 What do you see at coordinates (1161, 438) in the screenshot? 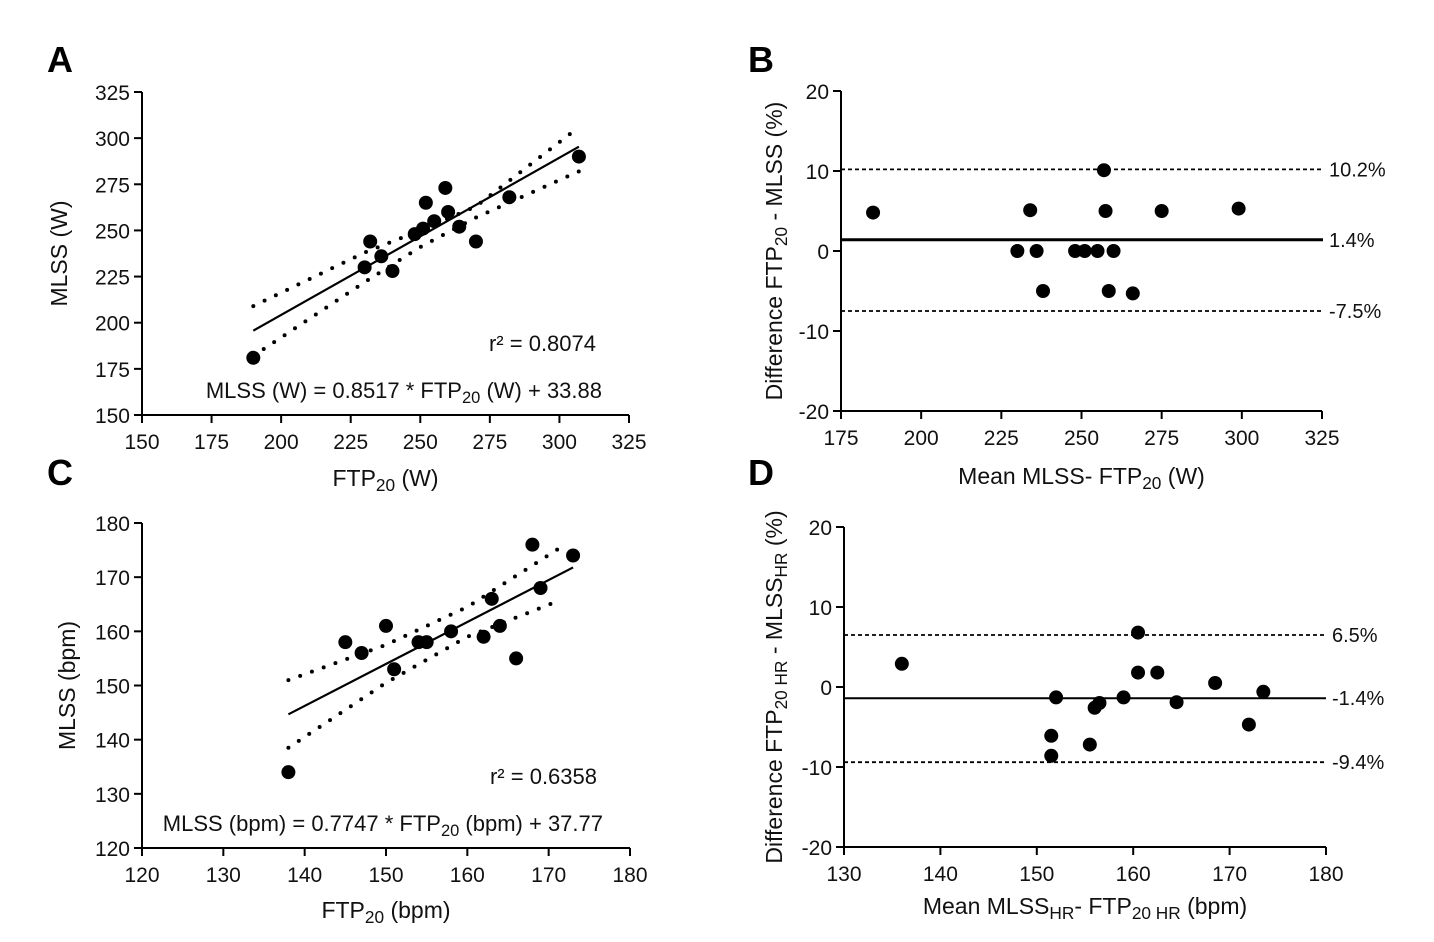
I see `x-tick-label: 275` at bounding box center [1161, 438].